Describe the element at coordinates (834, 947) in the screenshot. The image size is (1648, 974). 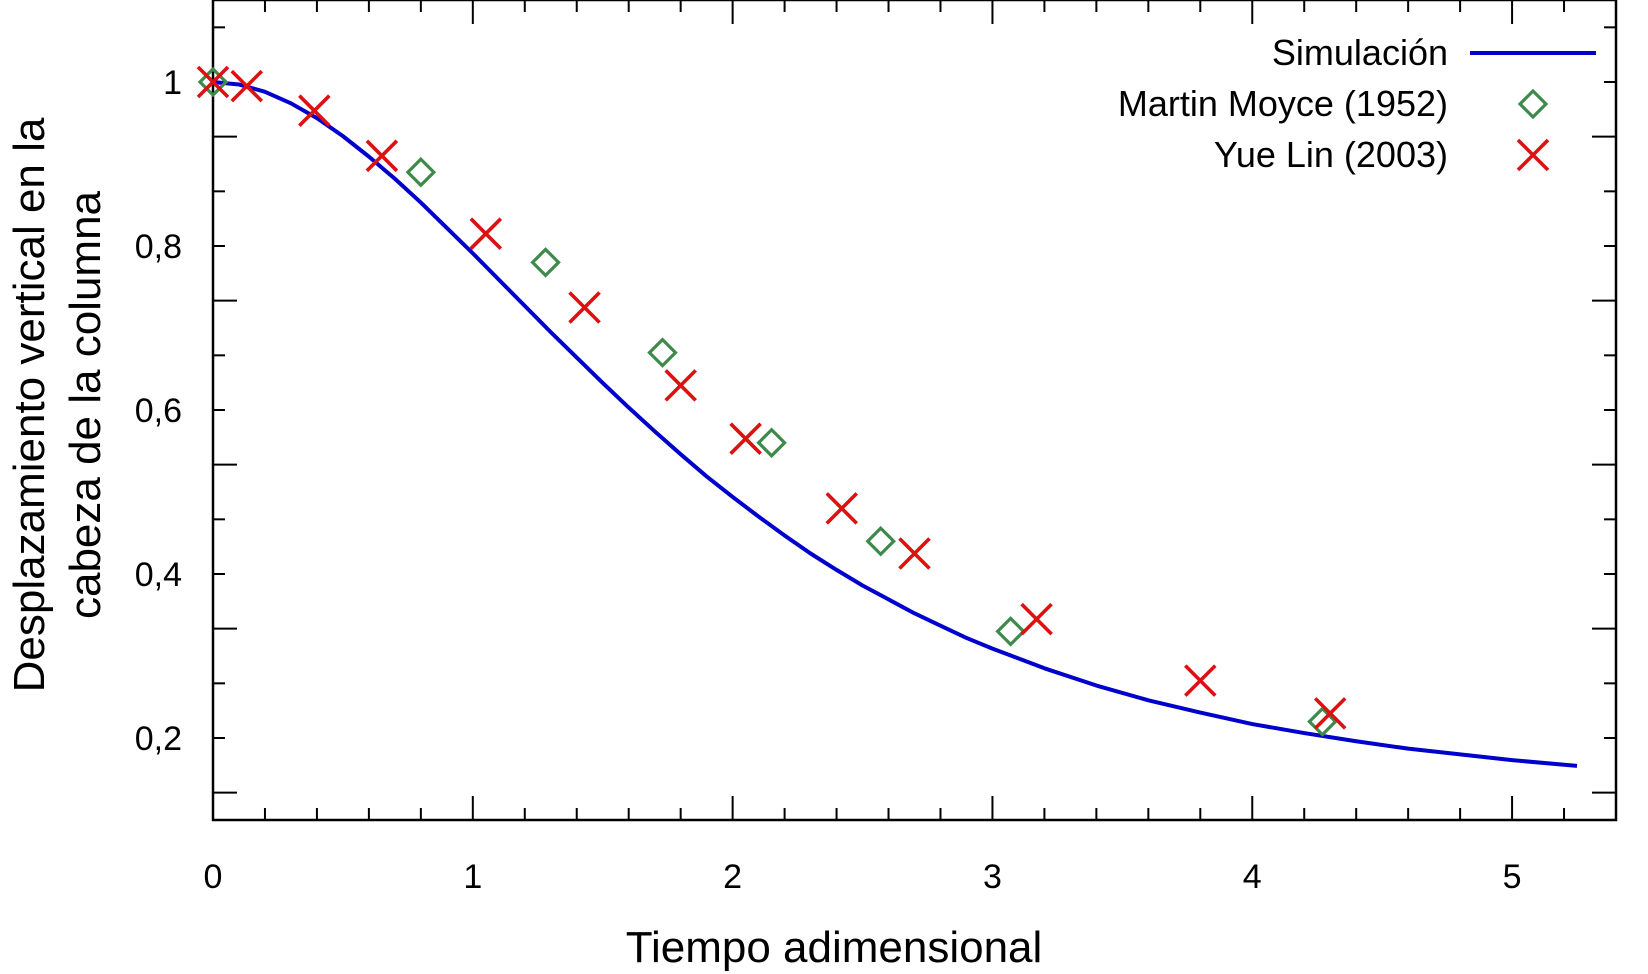
I see `x-axis-label: Tiempo adimensional` at that location.